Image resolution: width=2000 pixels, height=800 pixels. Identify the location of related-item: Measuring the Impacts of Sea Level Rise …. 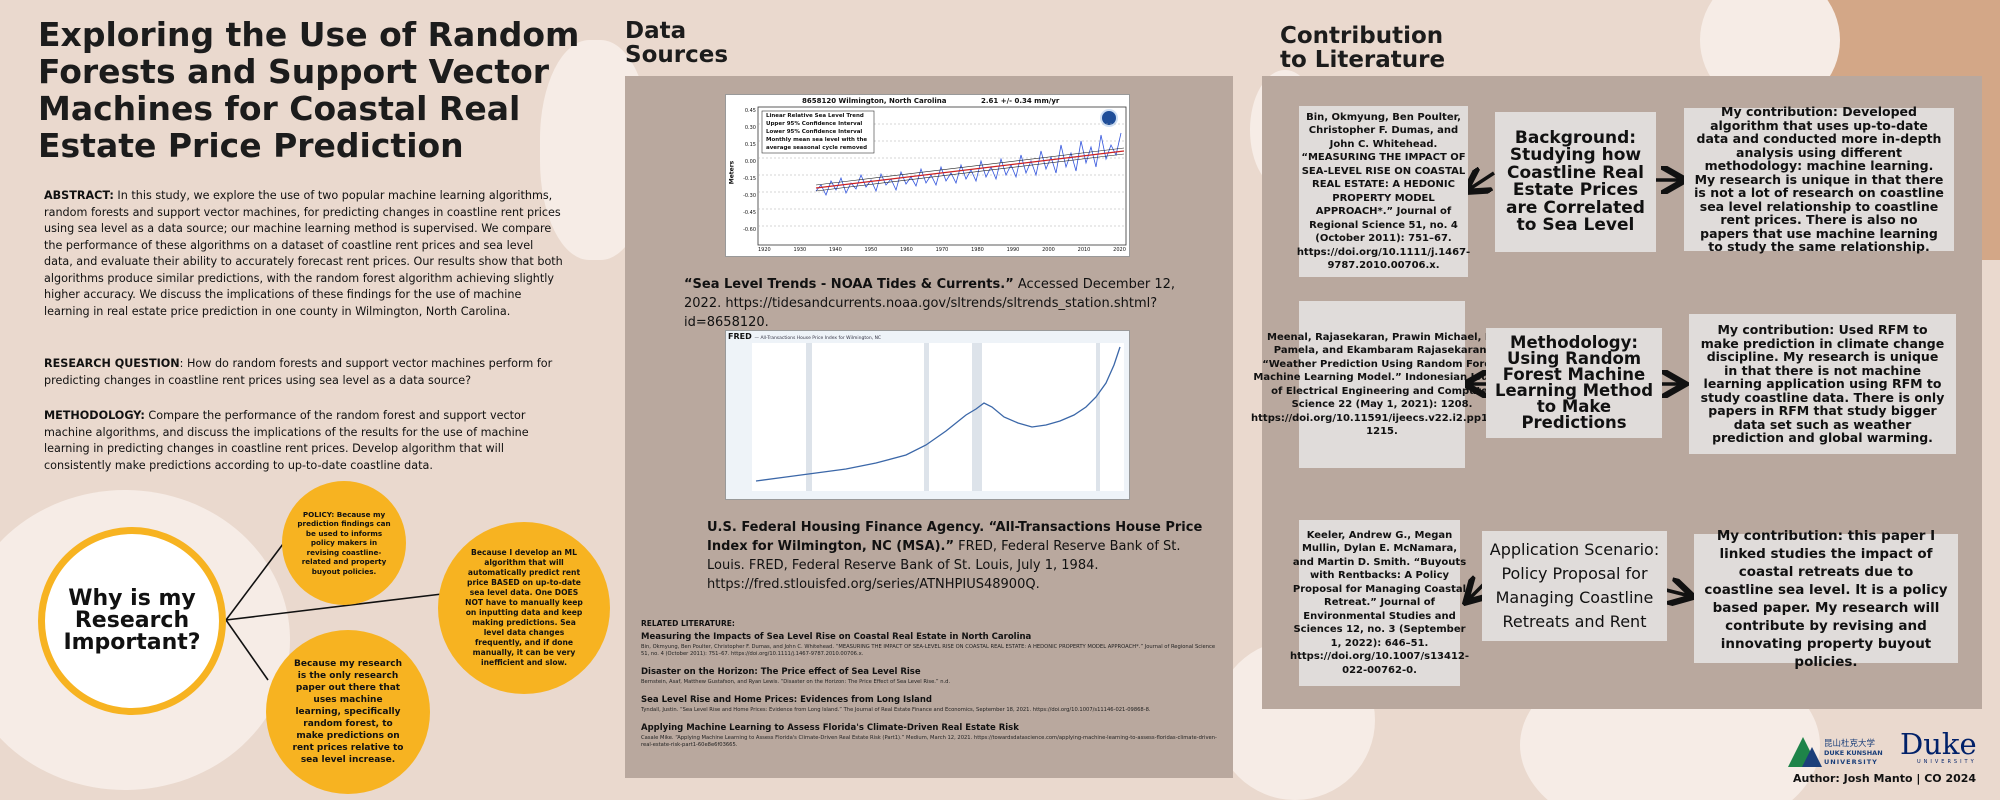
(932, 645).